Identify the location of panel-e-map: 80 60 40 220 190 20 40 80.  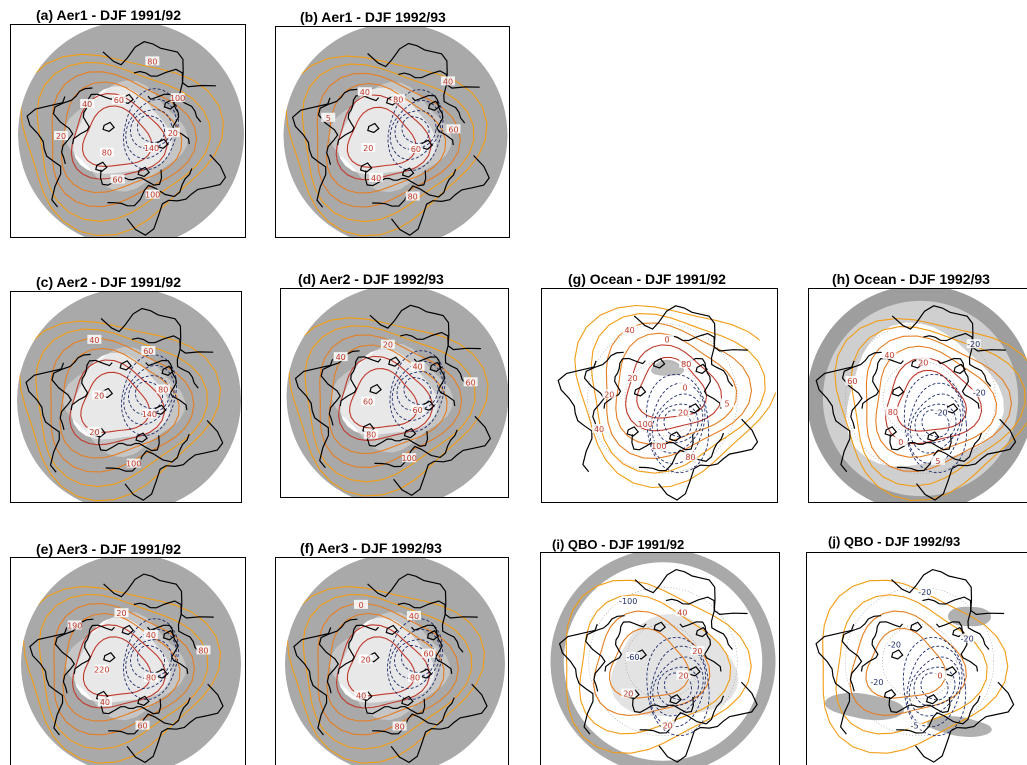
(128, 661).